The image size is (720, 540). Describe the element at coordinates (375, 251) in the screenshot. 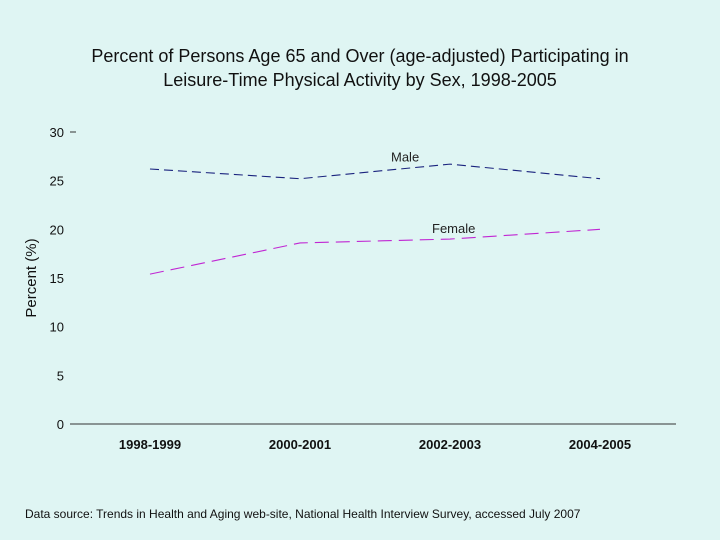

I see `series-line-female` at that location.